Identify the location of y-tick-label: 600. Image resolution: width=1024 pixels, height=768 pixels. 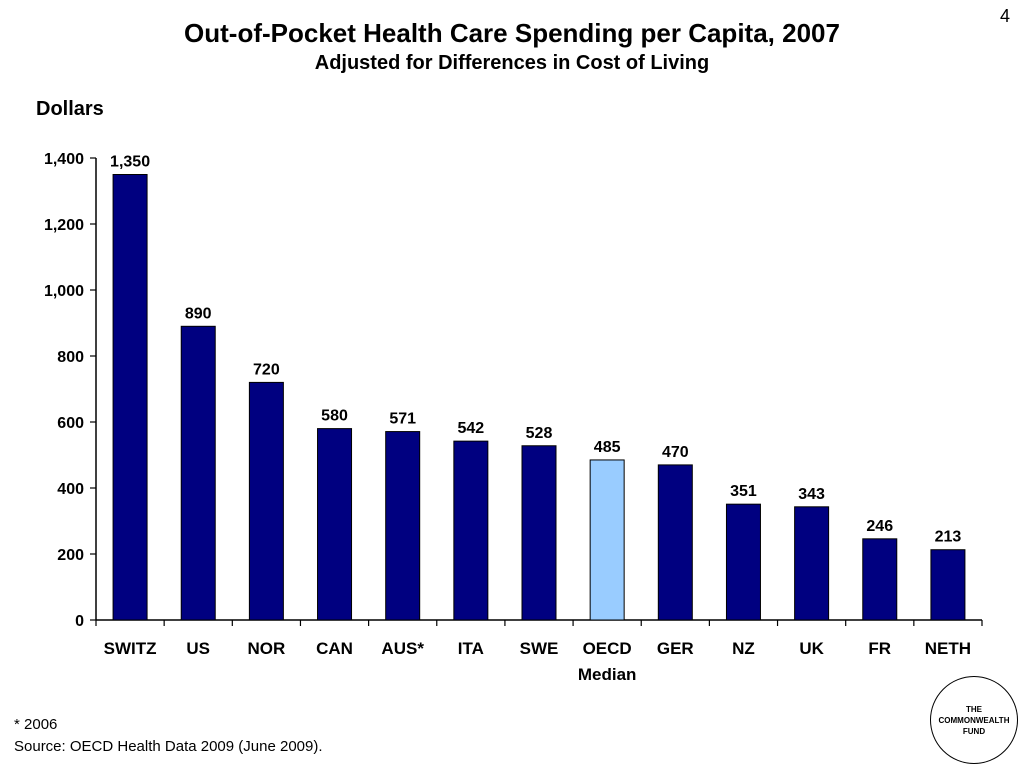
(70, 423).